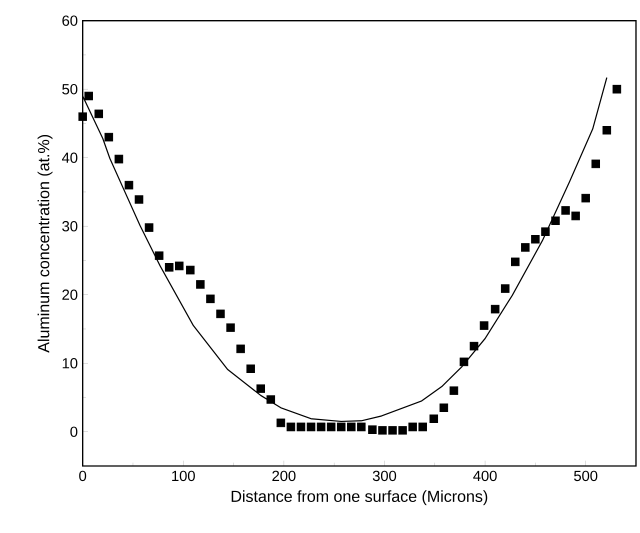 The height and width of the screenshot is (533, 640). What do you see at coordinates (70, 157) in the screenshot?
I see `y-tick-label: 40` at bounding box center [70, 157].